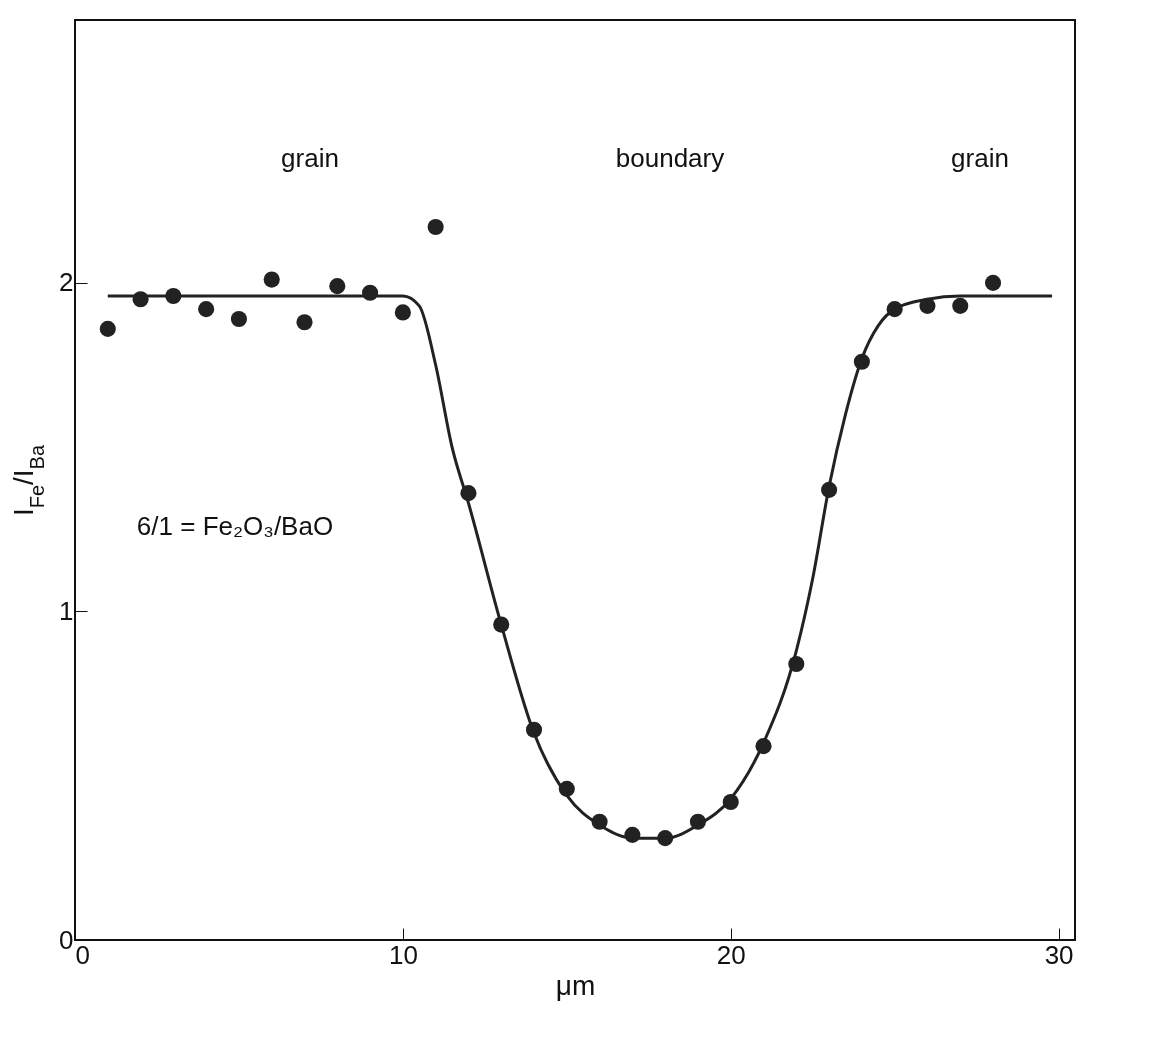 Image resolution: width=1171 pixels, height=1061 pixels. Describe the element at coordinates (66, 282) in the screenshot. I see `y-tick-label: 2` at that location.